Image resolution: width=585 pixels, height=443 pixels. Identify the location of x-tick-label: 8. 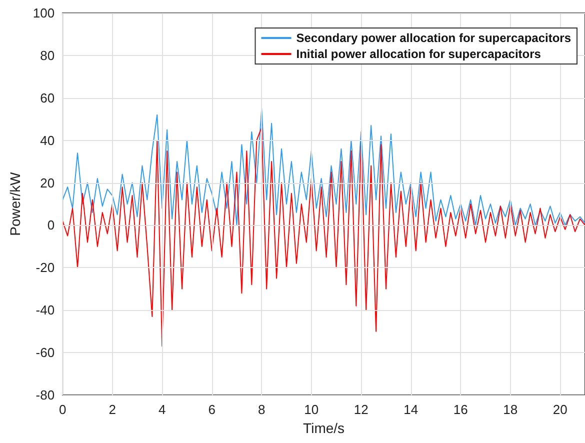
(262, 409).